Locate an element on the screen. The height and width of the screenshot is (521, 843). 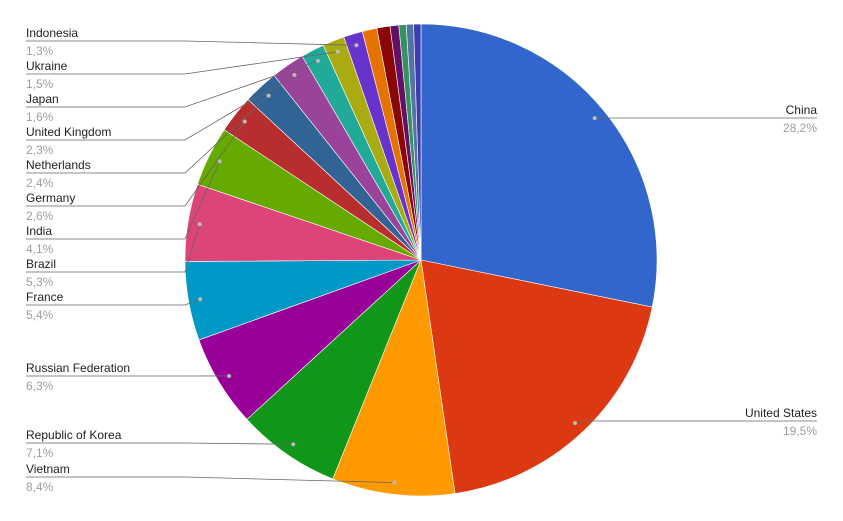
slice-value: 2,4% is located at coordinates (40, 183).